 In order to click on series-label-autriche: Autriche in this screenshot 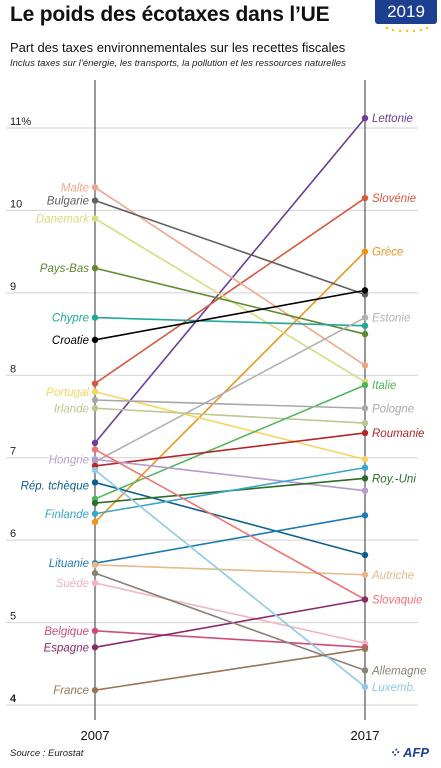, I will do `click(392, 576)`.